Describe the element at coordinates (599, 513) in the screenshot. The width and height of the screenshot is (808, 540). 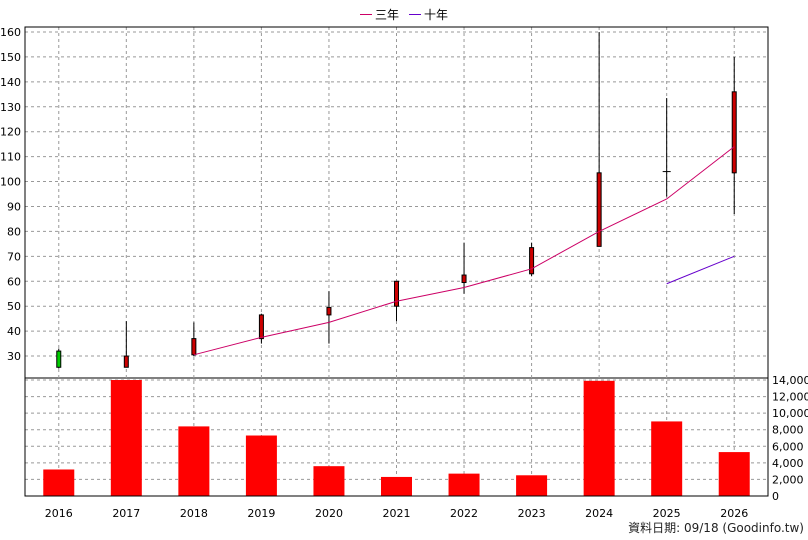
I see `x-tick-label: 2024` at that location.